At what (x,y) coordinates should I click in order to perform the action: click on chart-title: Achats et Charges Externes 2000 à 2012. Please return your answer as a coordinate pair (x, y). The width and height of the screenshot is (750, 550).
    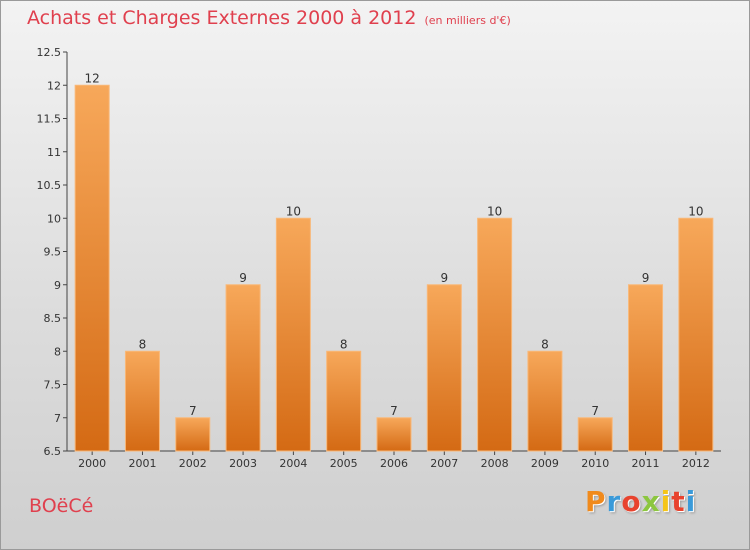
    Looking at the image, I should click on (222, 18).